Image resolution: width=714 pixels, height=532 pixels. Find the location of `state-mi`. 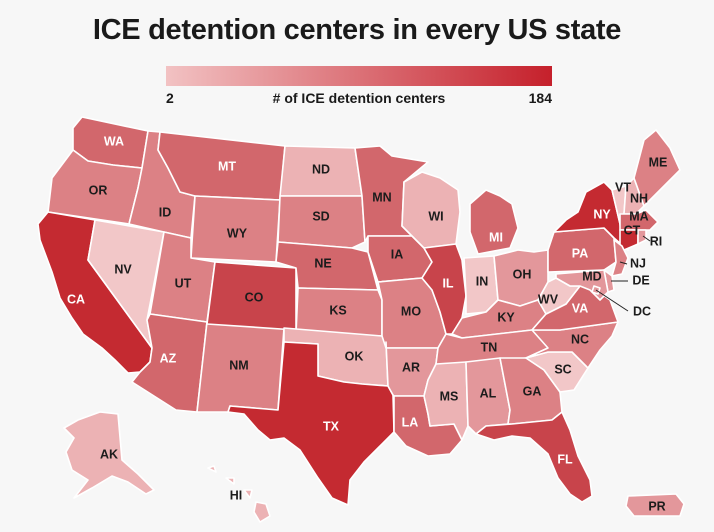

state-mi is located at coordinates (494, 222).